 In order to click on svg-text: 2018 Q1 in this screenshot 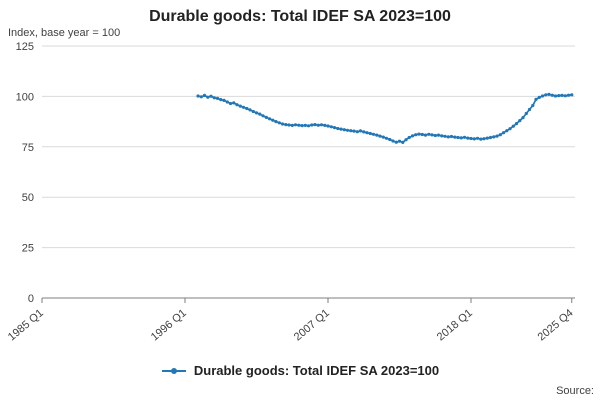, I will do `click(455, 325)`.